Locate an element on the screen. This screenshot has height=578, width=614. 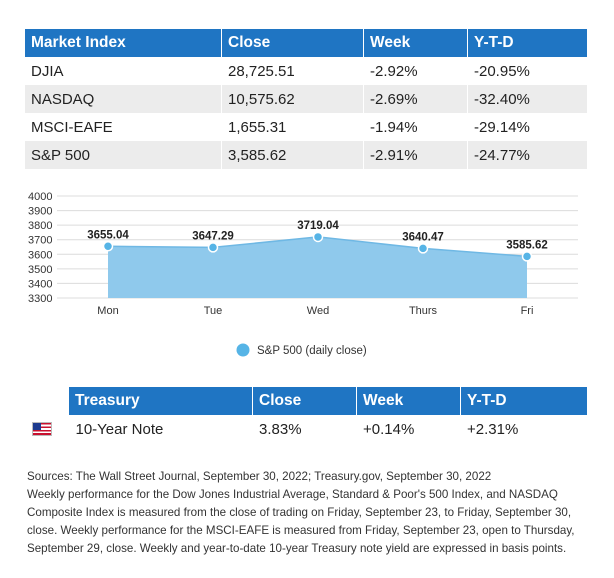
index-name: NASDAQ is located at coordinates (123, 99).